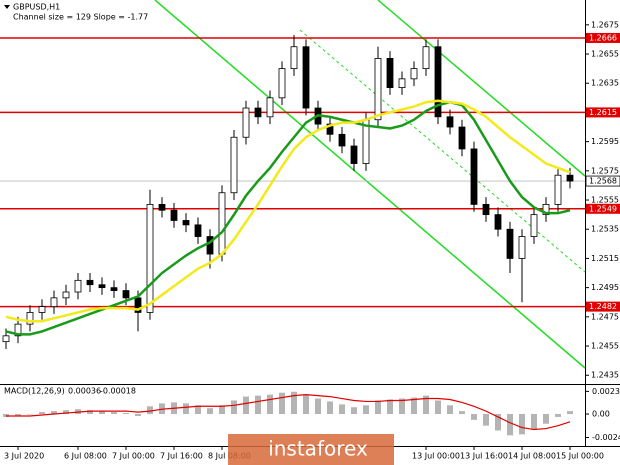 The height and width of the screenshot is (465, 620). I want to click on y-tick-label: 1.2655, so click(605, 54).